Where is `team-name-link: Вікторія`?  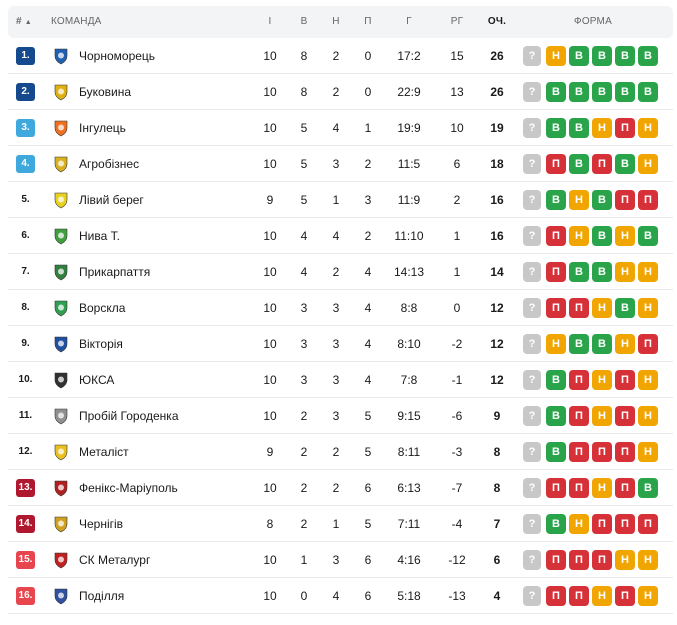
team-name-link: Вікторія is located at coordinates (101, 344).